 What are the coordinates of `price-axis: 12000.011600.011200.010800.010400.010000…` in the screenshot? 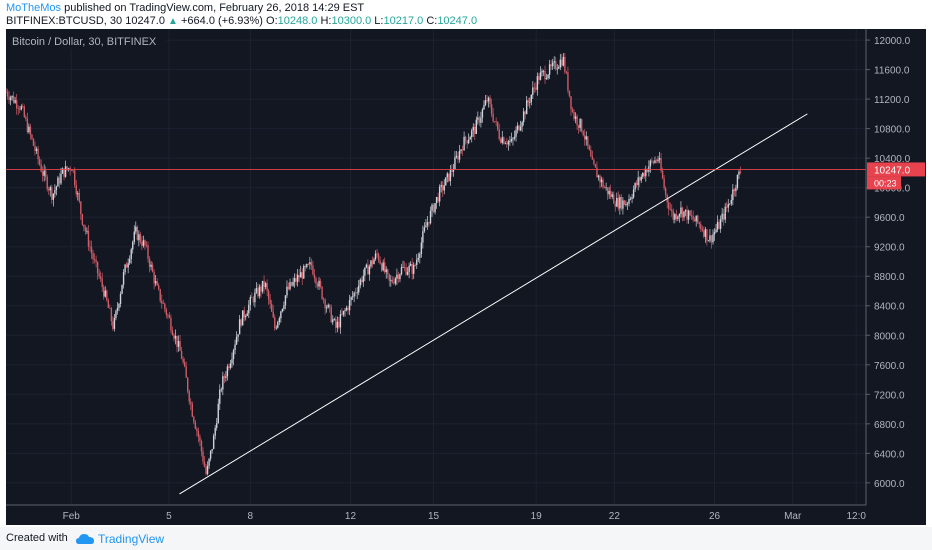 It's located at (895, 267).